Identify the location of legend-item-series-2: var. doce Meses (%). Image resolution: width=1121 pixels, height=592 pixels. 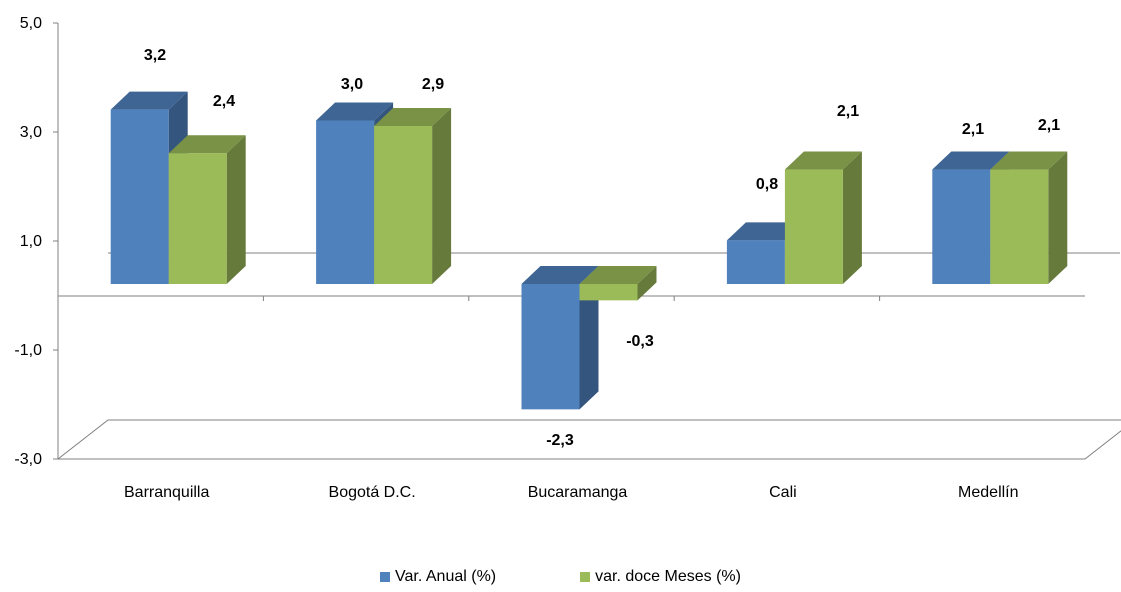
(660, 577).